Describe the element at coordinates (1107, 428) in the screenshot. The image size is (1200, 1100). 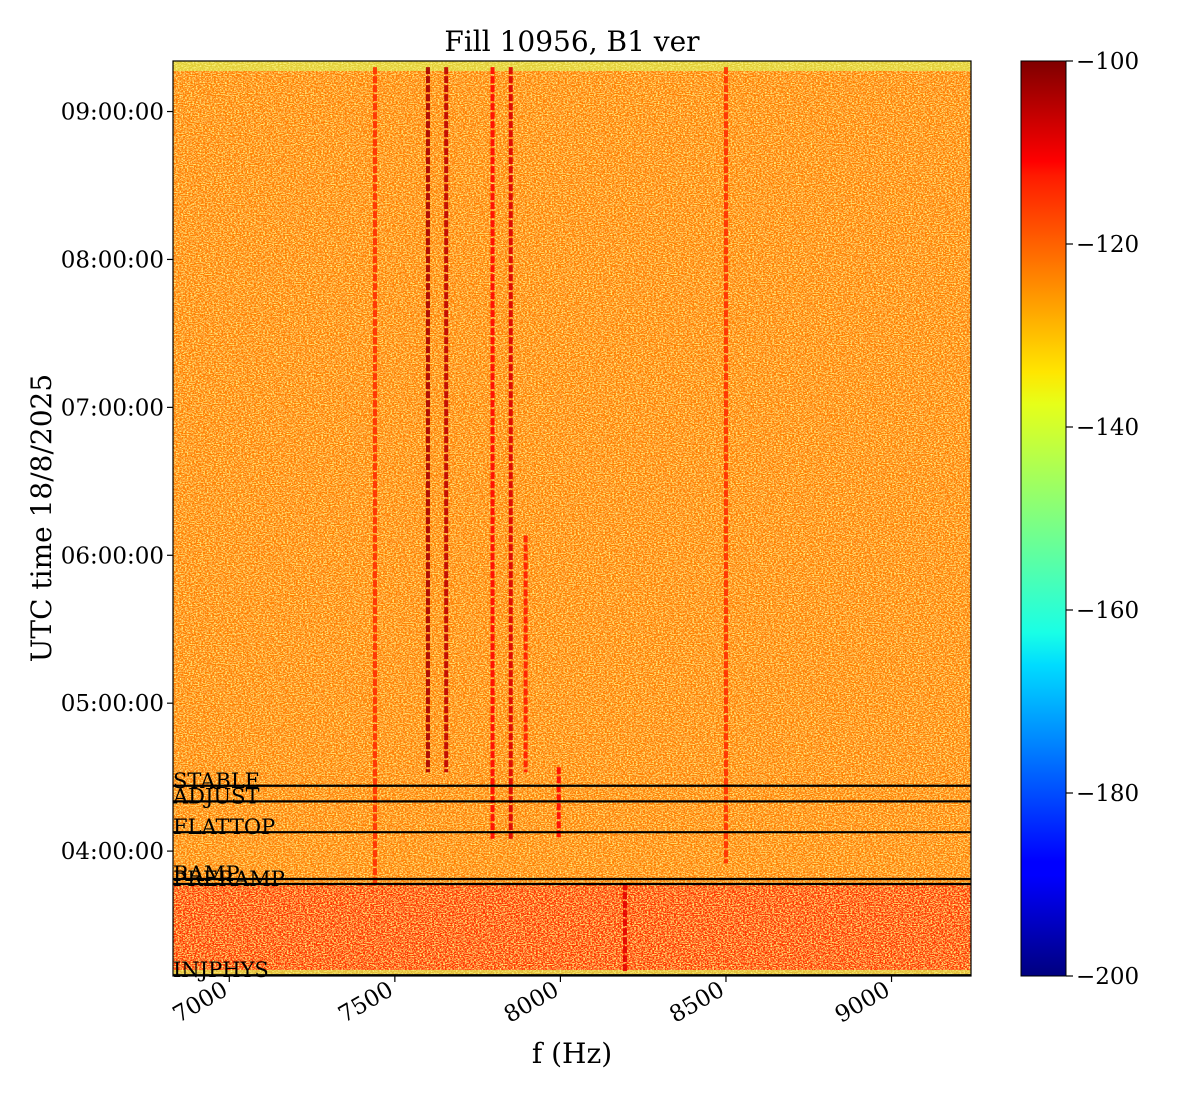
I see `colorbar-tick-label: −140` at that location.